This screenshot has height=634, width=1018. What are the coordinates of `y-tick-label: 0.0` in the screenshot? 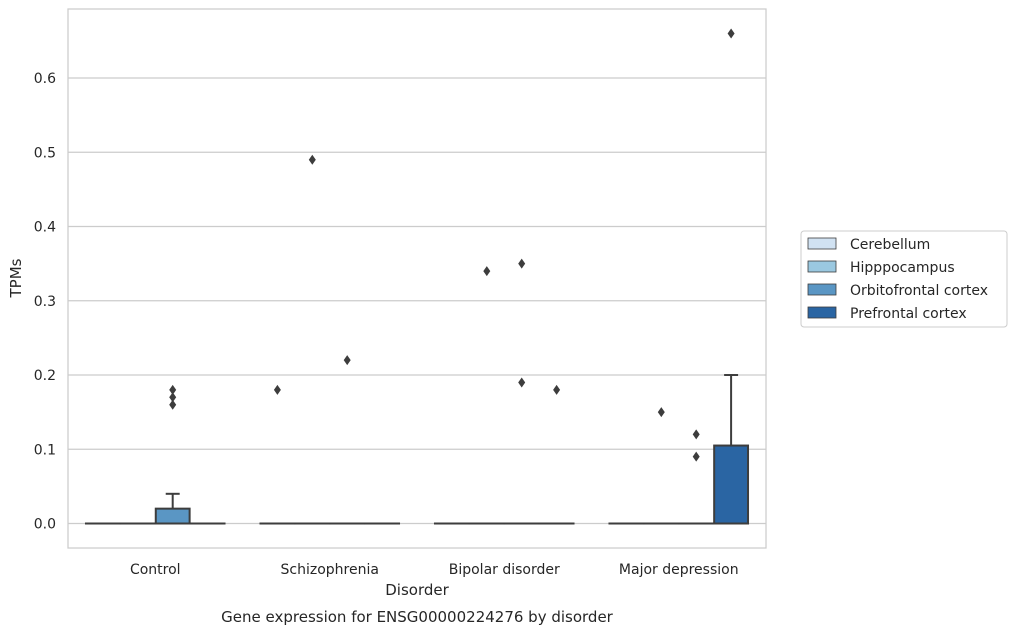 It's located at (45, 525).